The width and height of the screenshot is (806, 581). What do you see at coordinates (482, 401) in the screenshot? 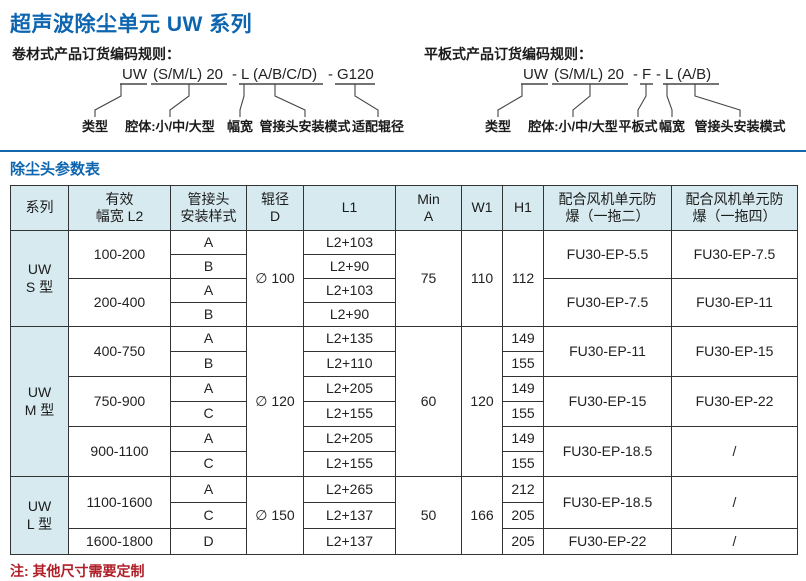
I see `table-cell: 120` at bounding box center [482, 401].